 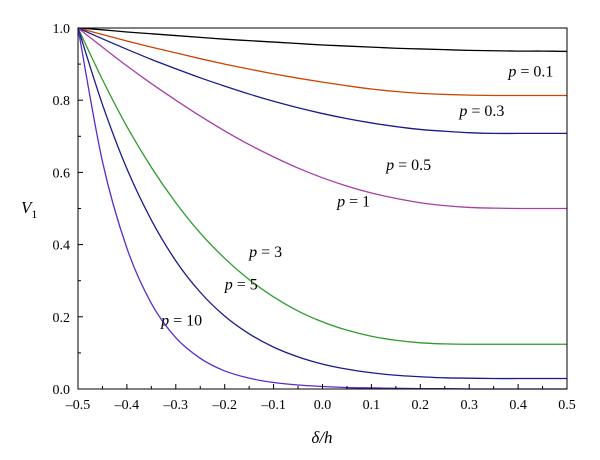 I want to click on x-tick-label: –0.3, so click(x=176, y=405).